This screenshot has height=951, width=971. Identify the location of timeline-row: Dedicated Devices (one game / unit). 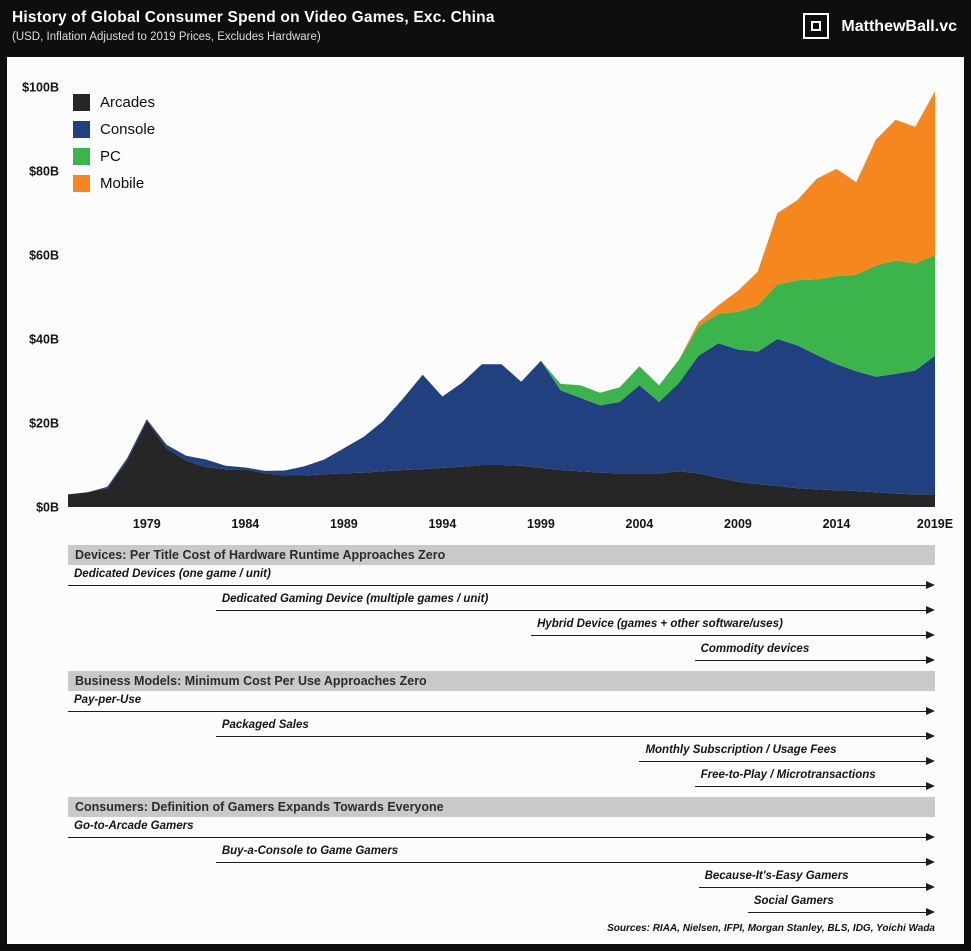
(501, 577).